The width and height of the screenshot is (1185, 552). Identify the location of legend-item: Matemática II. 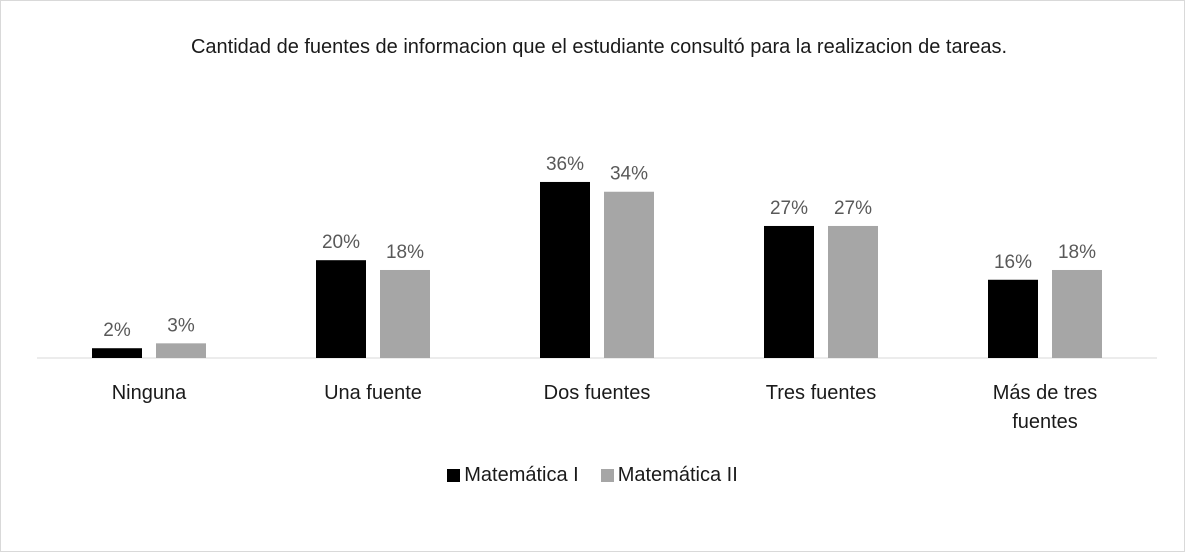
(669, 475).